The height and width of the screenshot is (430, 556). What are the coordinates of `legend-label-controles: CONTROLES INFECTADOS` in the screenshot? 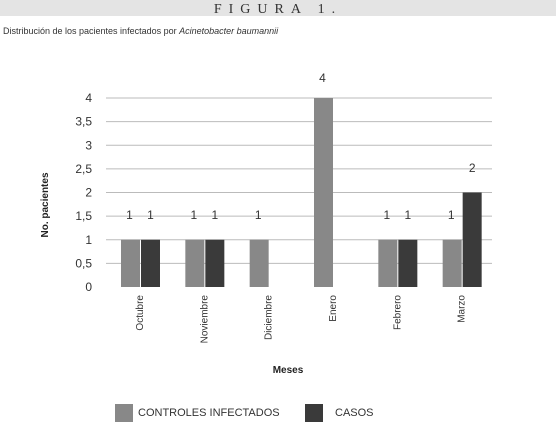 It's located at (209, 413).